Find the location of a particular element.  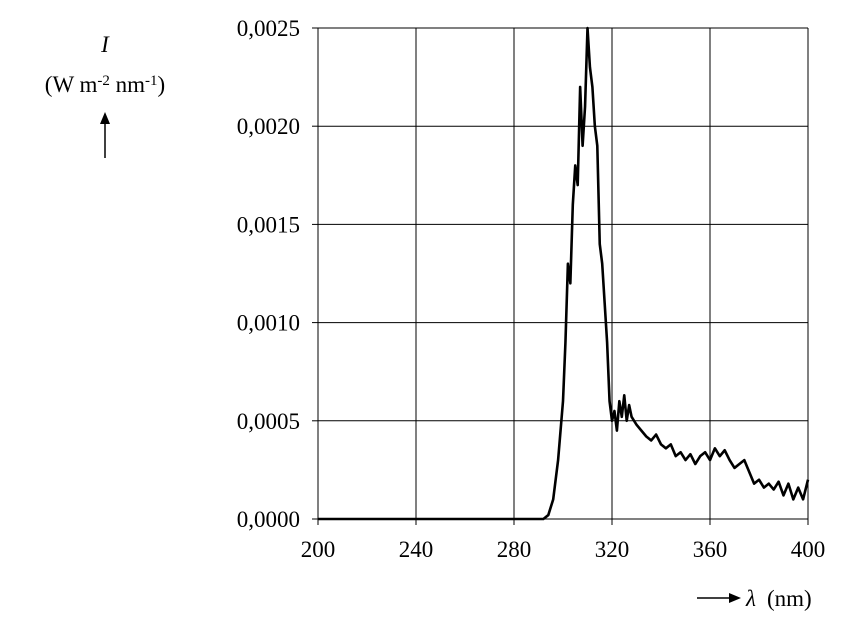

superscript: -1 is located at coordinates (151, 81).